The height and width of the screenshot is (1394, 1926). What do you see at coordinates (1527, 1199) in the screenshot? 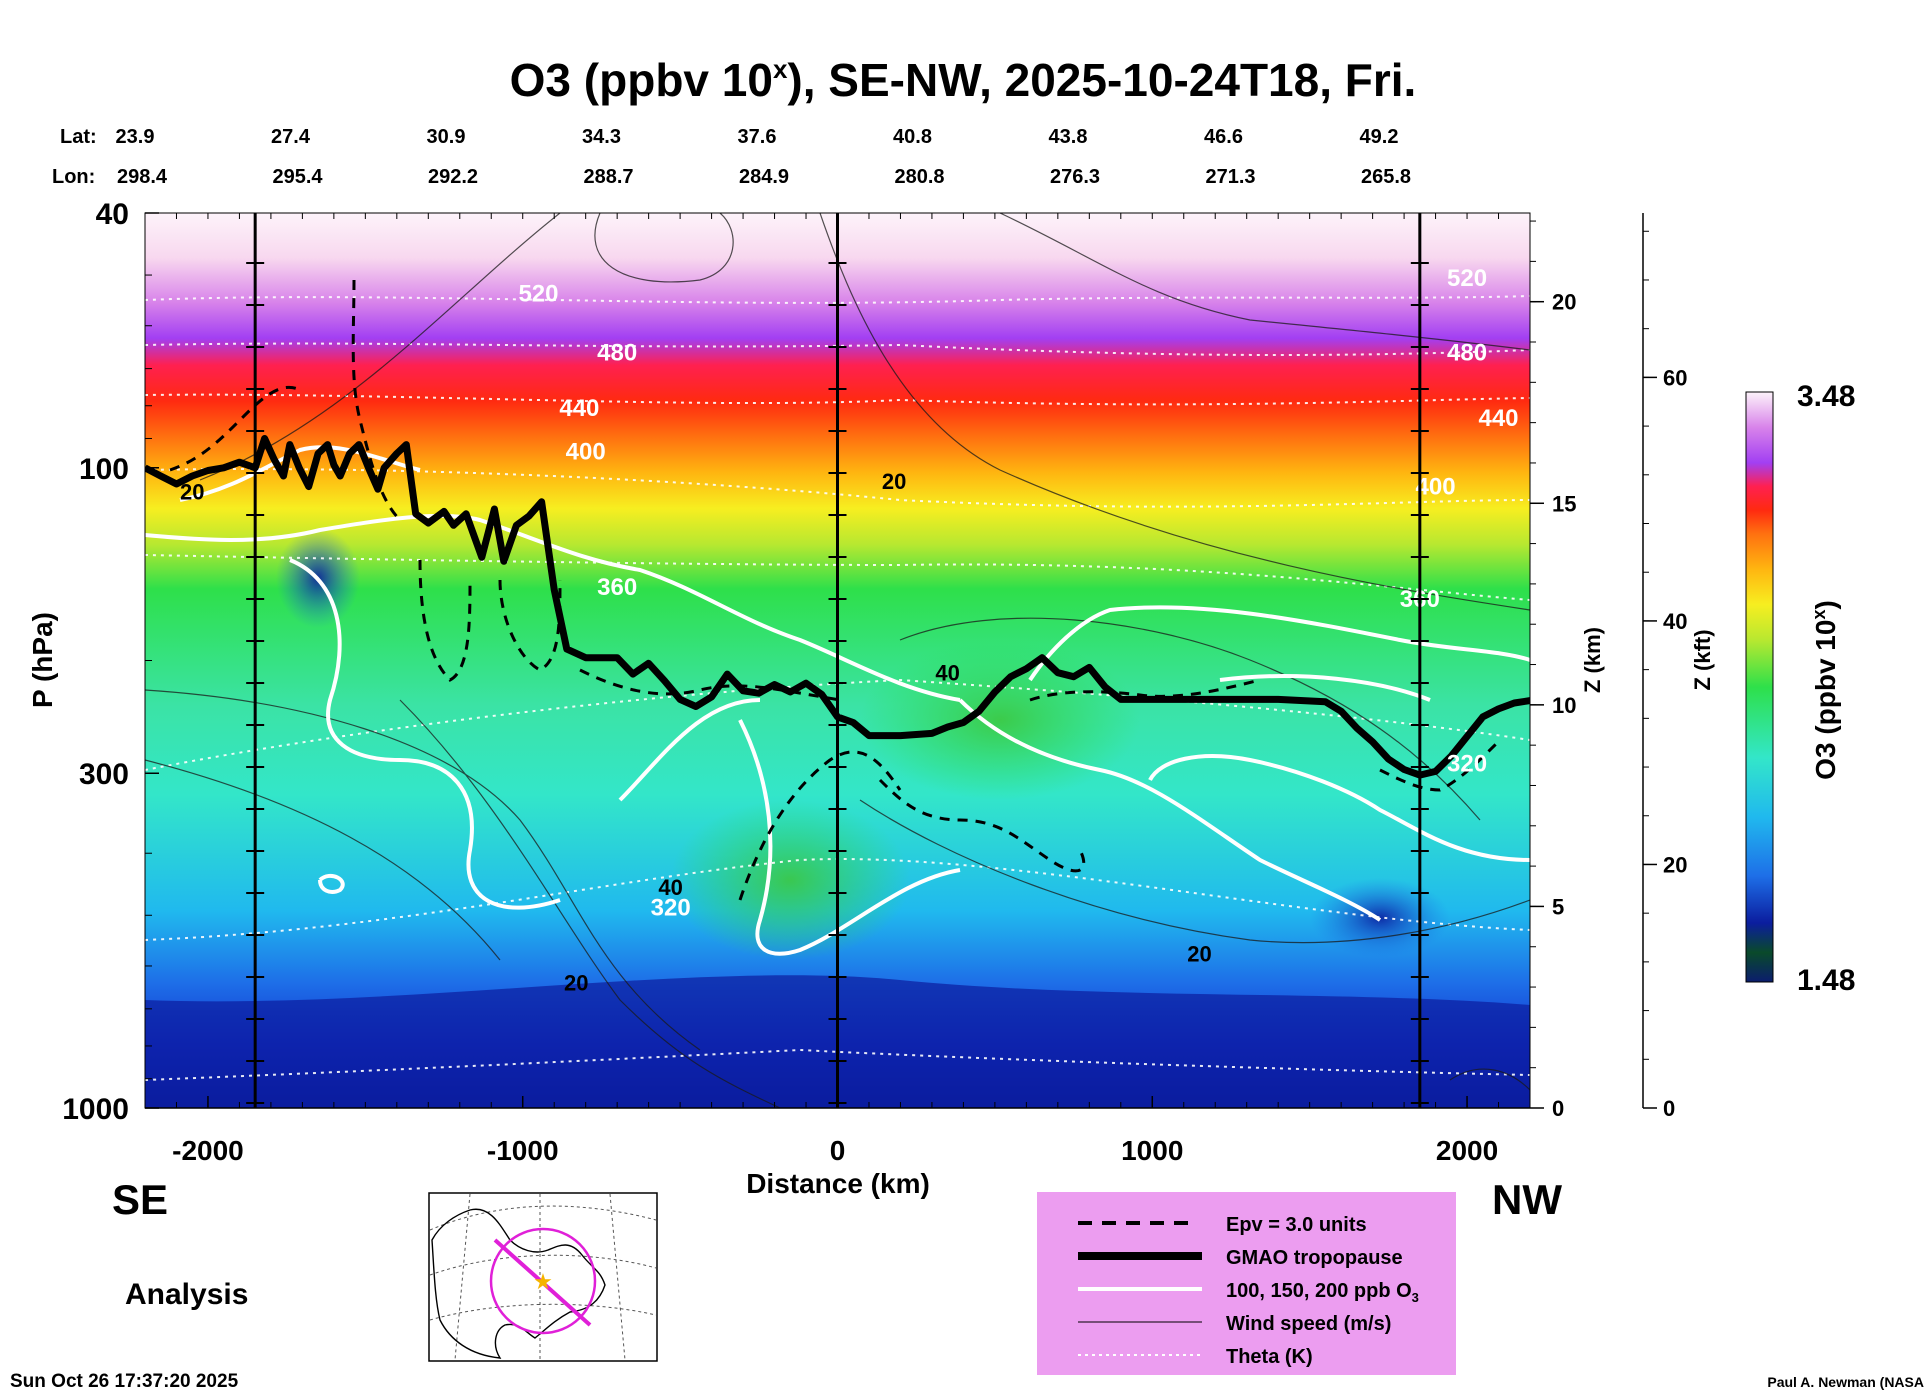
I see `direction-nw-label: NW` at bounding box center [1527, 1199].